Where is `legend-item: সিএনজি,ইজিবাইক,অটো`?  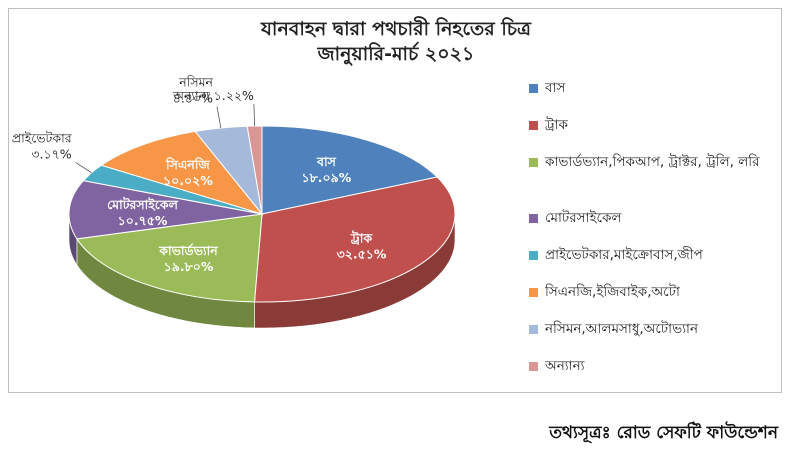
legend-item: সিএনজি,ইজিবাইক,অটো is located at coordinates (659, 292).